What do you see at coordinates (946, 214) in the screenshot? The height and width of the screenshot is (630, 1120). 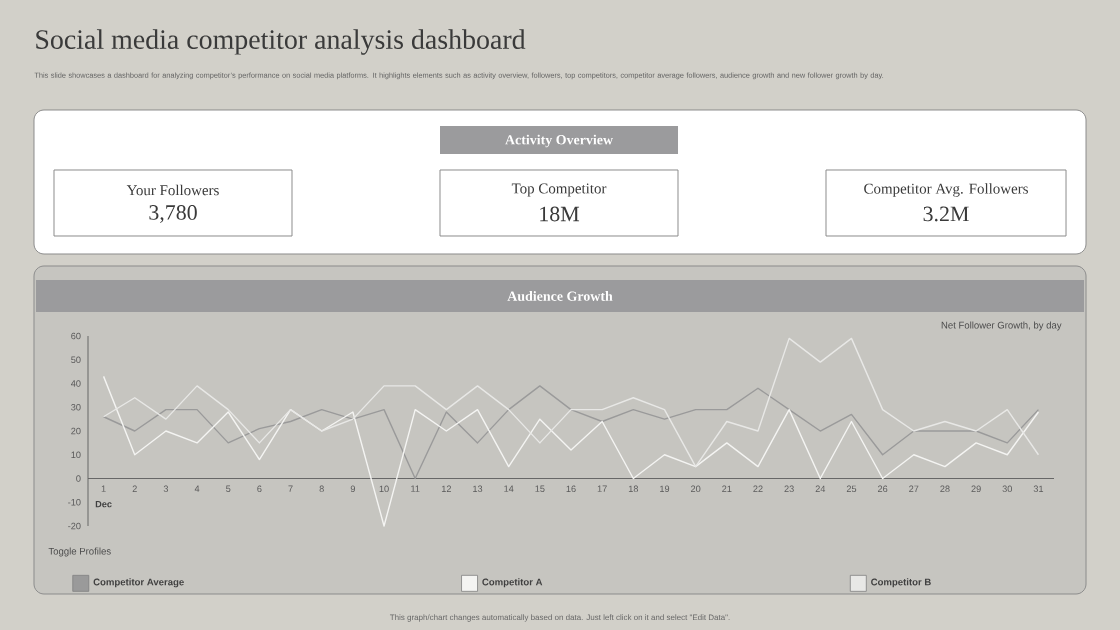 I see `text: 3.2M` at bounding box center [946, 214].